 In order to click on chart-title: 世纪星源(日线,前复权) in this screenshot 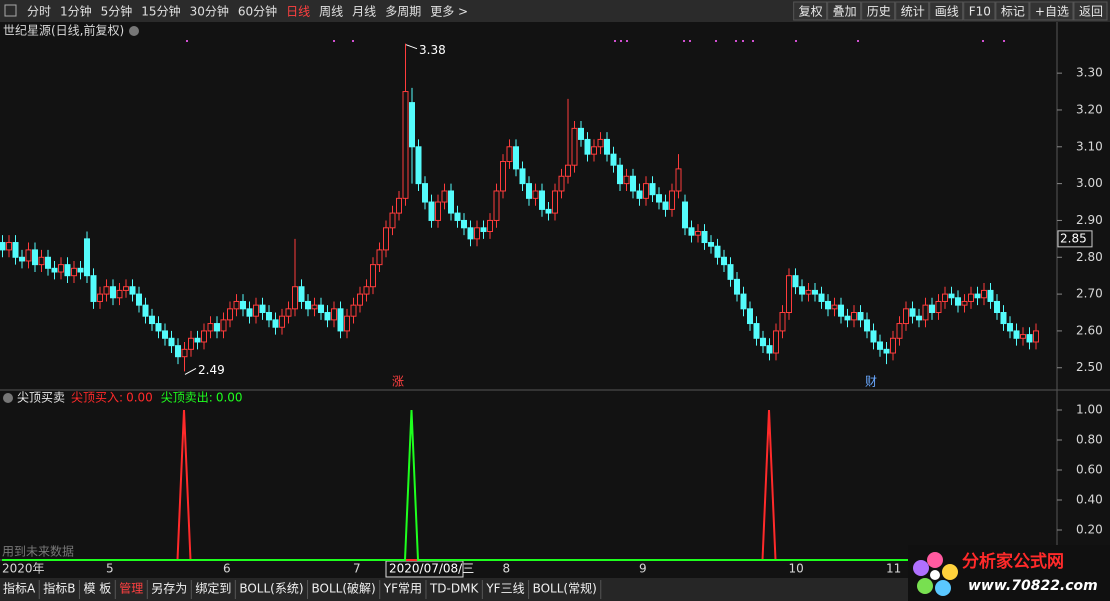, I will do `click(63, 30)`.